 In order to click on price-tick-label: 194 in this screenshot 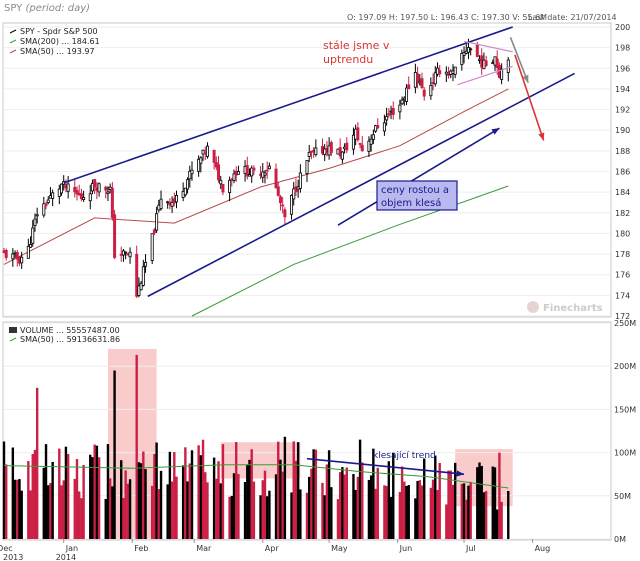, I will do `click(622, 89)`.